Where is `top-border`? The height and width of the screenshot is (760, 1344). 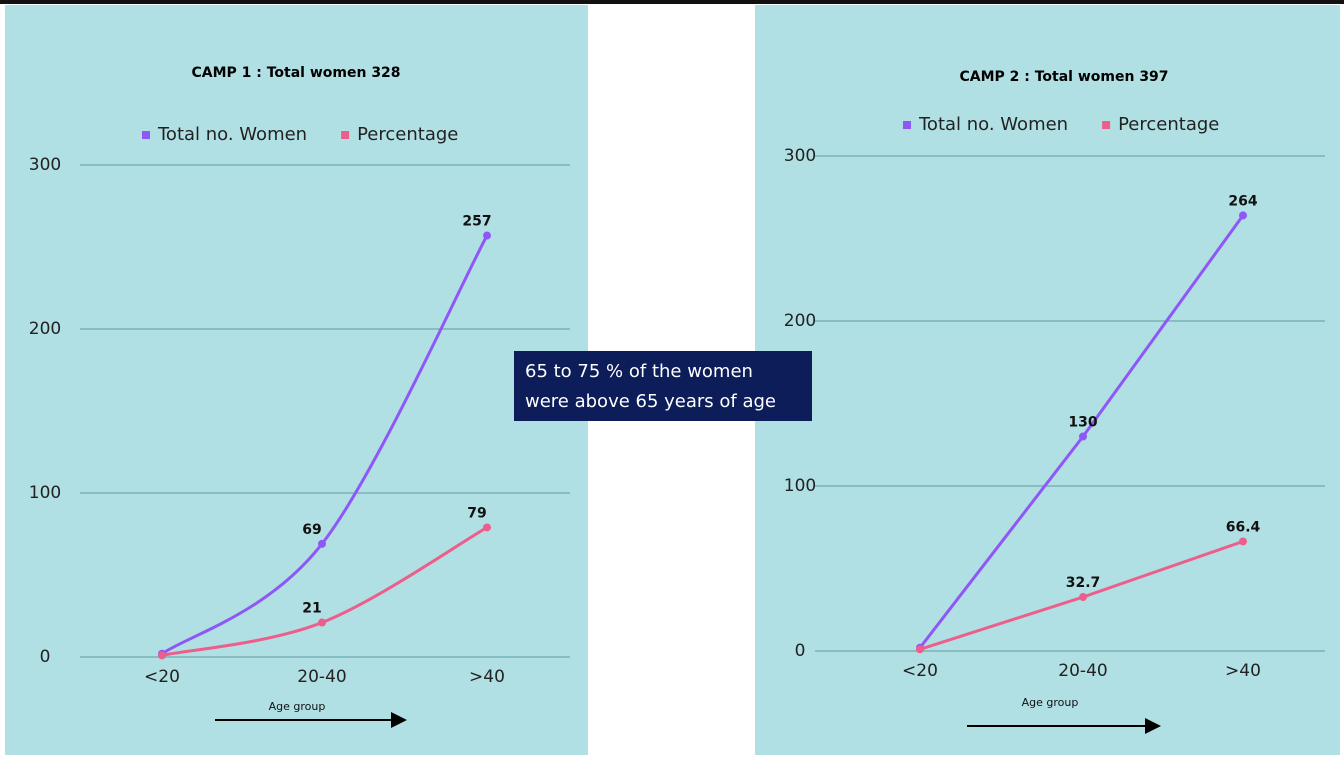
top-border is located at coordinates (672, 2).